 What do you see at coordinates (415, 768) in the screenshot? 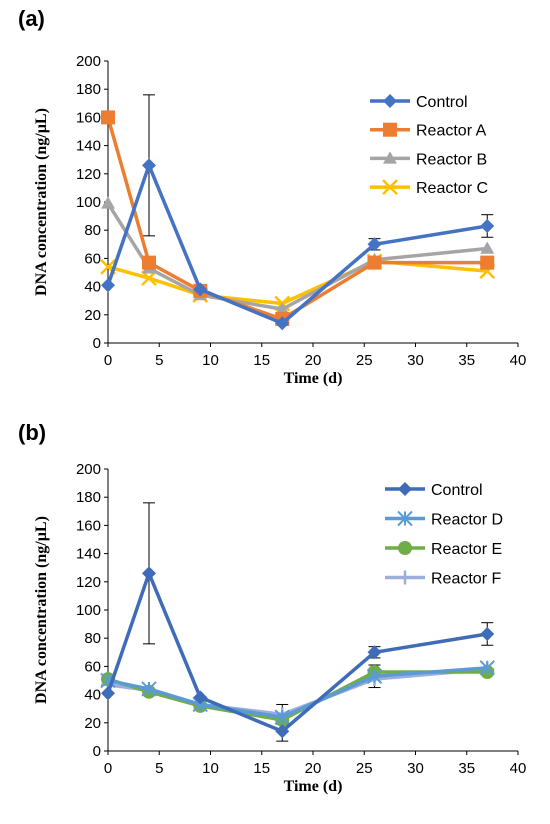
I see `b-x-tick-label: 30` at bounding box center [415, 768].